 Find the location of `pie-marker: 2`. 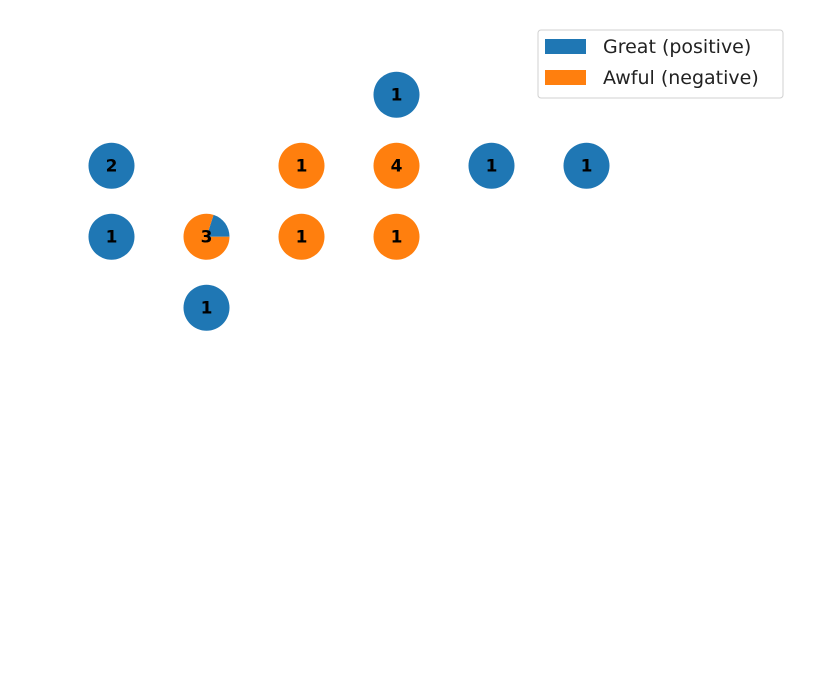

pie-marker: 2 is located at coordinates (111, 165).